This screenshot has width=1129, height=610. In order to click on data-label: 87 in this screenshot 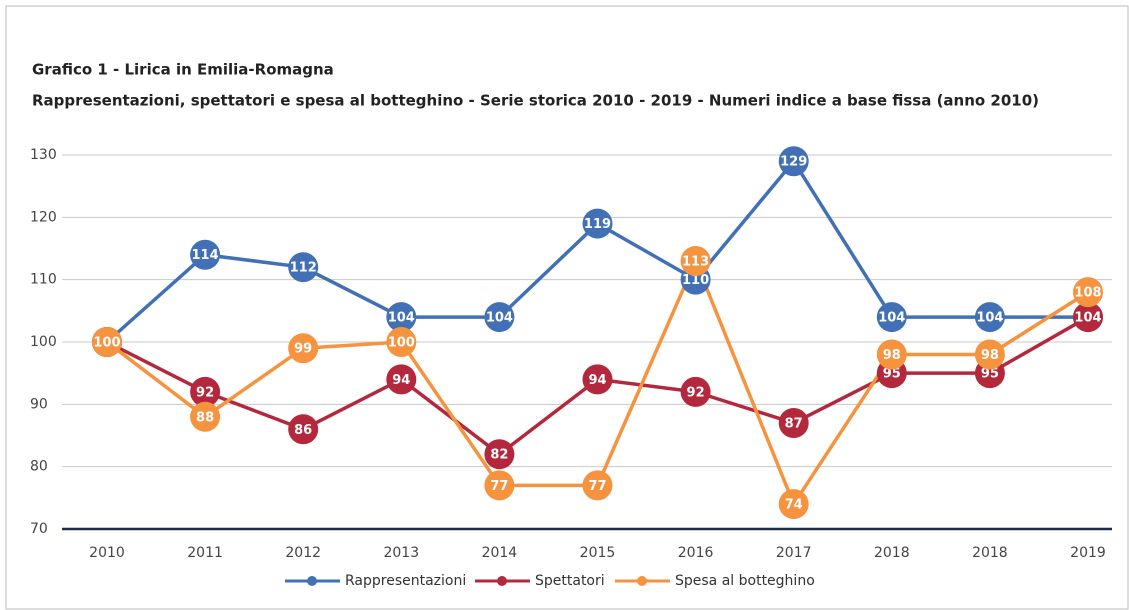, I will do `click(794, 424)`.